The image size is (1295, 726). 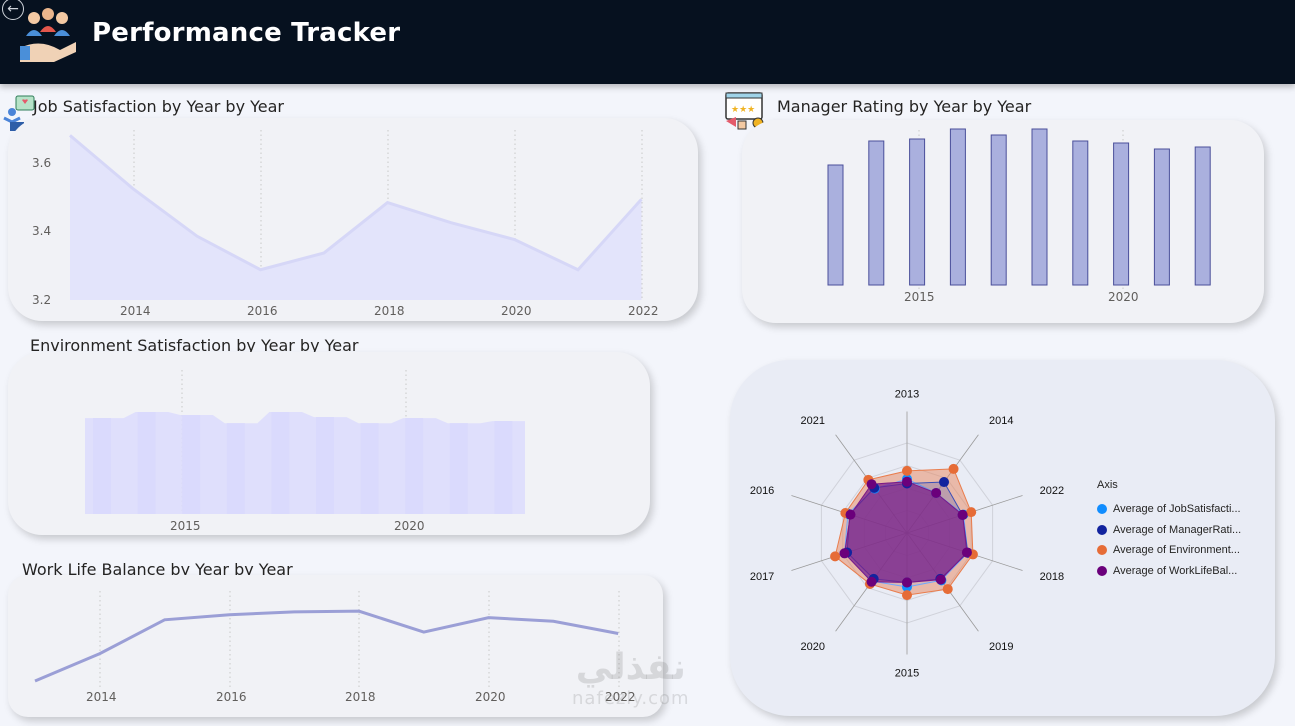 I want to click on rating-board-icon: ★★★, so click(x=744, y=111).